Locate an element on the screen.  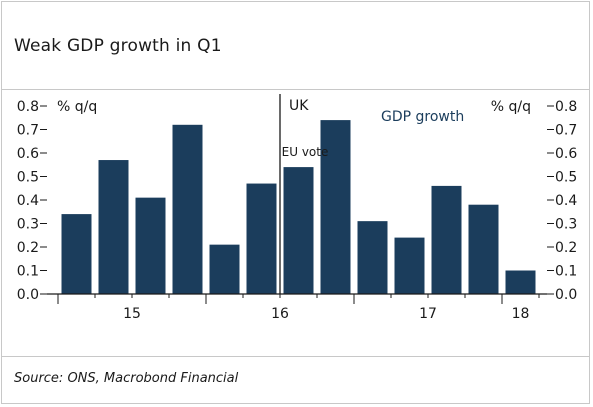
bar-2017Q2 is located at coordinates (409, 265).